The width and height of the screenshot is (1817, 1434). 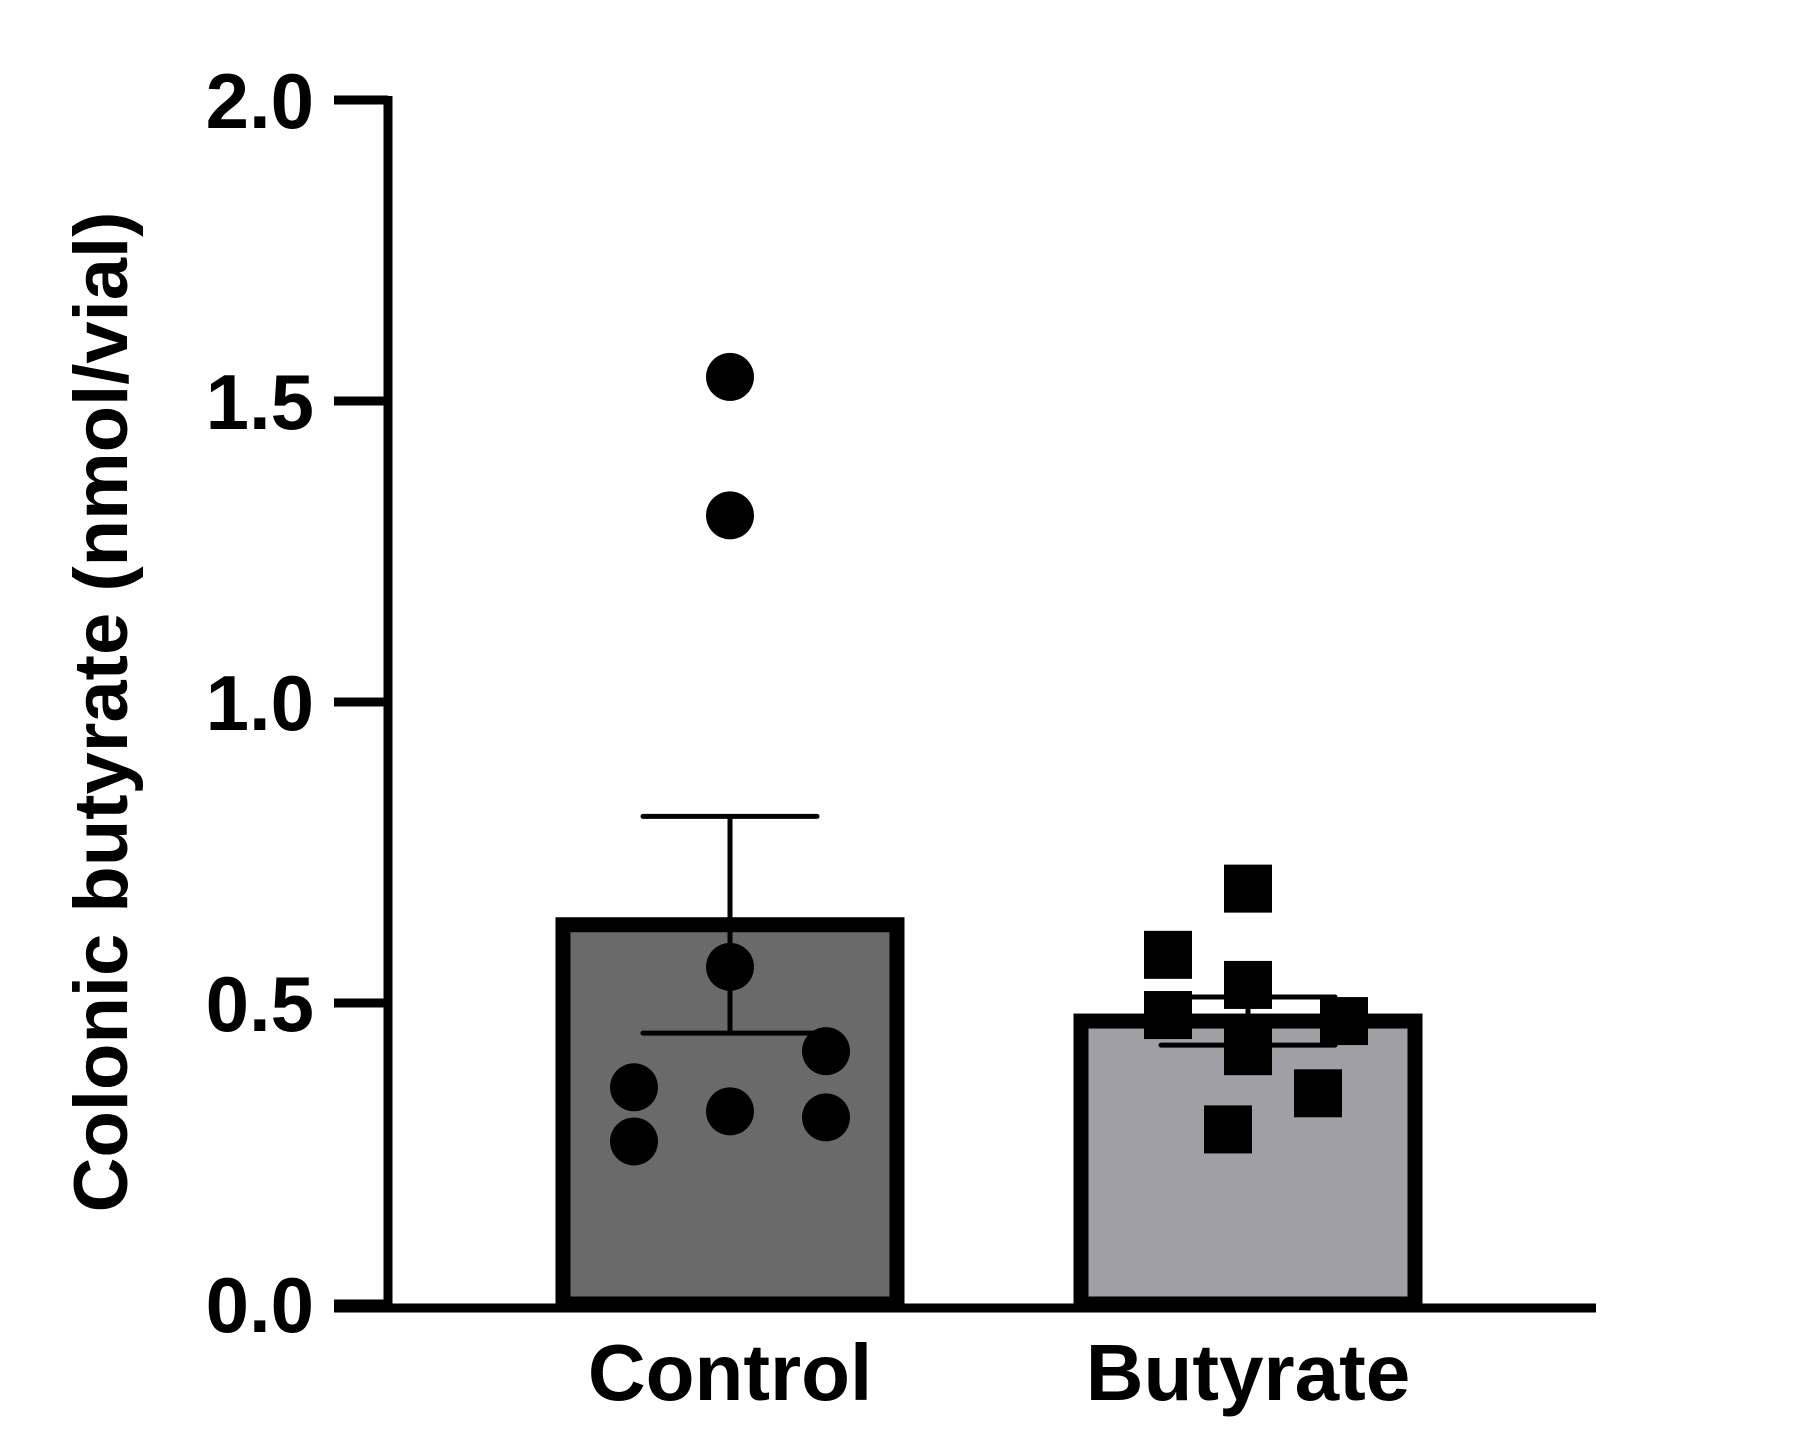 What do you see at coordinates (260, 402) in the screenshot?
I see `y-tick-label: 1.5` at bounding box center [260, 402].